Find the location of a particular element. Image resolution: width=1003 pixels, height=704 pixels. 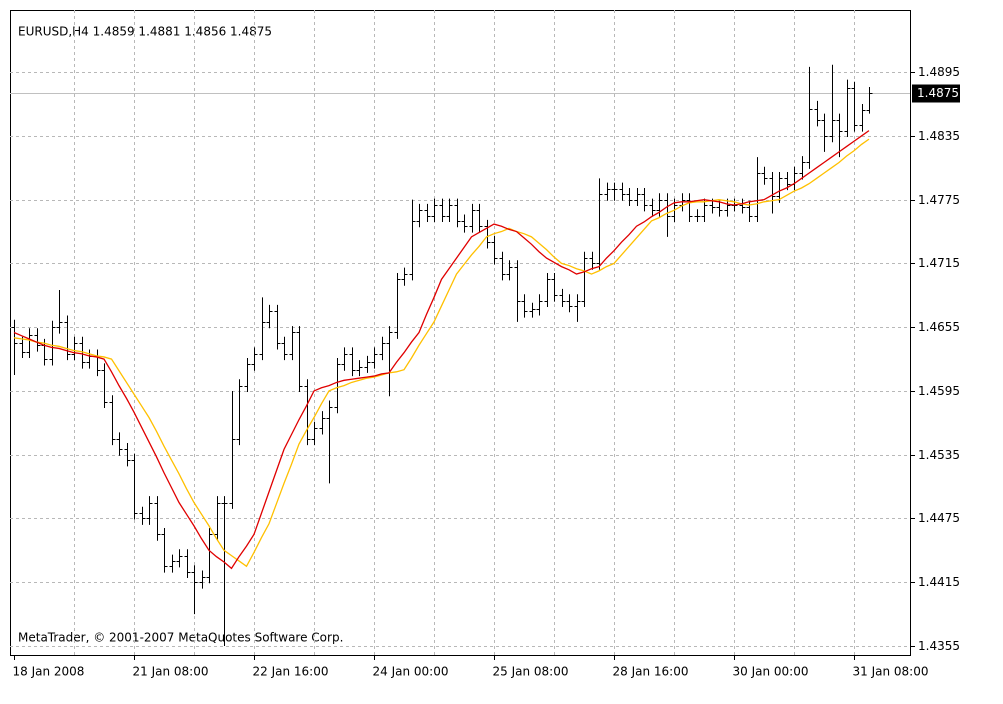

y-tick-label: 1.4655 is located at coordinates (939, 327).